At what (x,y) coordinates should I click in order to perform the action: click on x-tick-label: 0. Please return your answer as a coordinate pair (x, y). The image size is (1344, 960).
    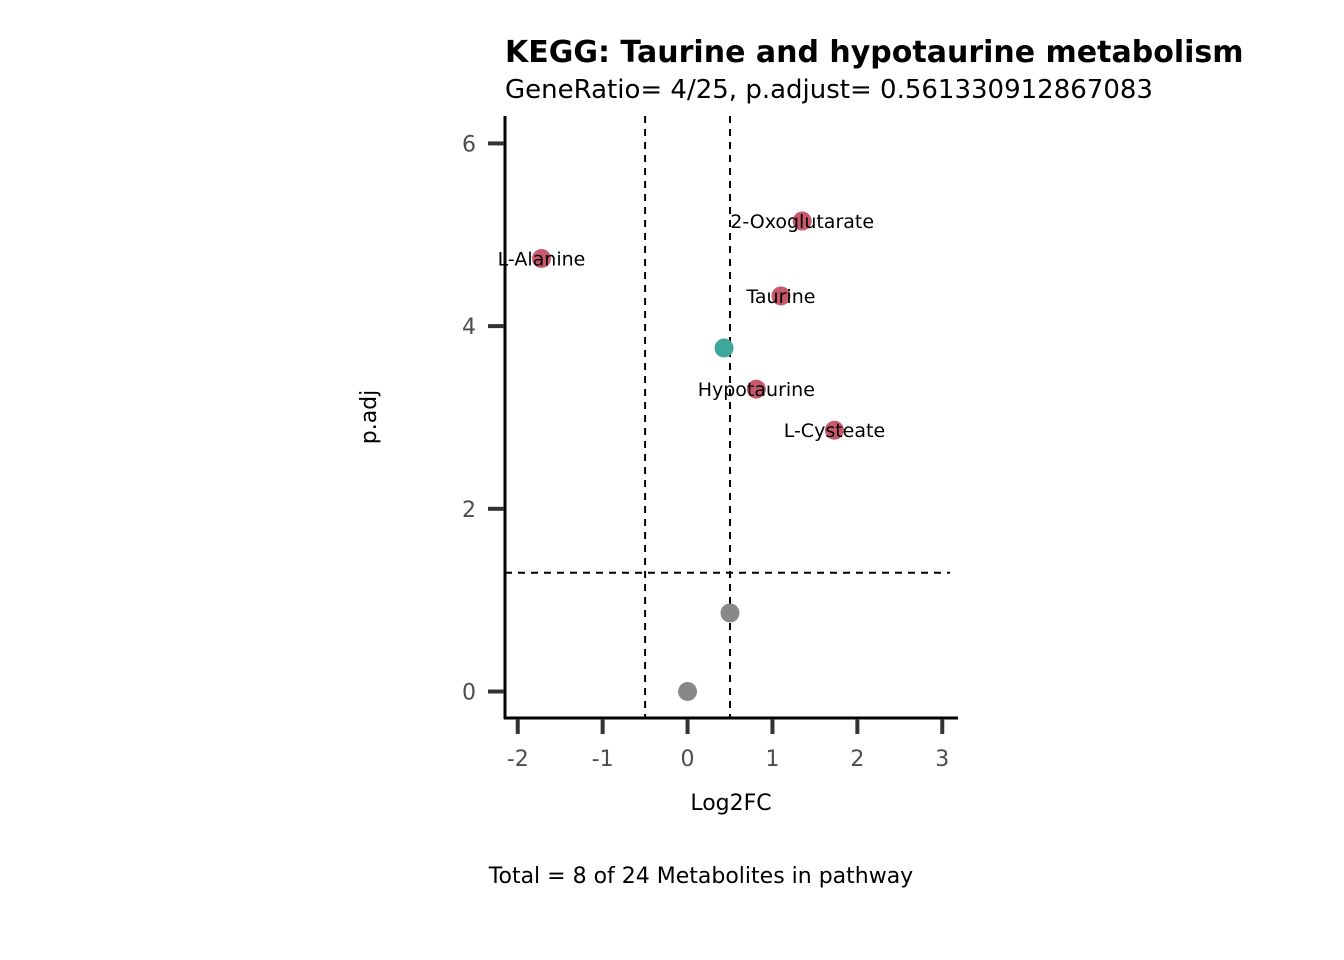
    Looking at the image, I should click on (688, 759).